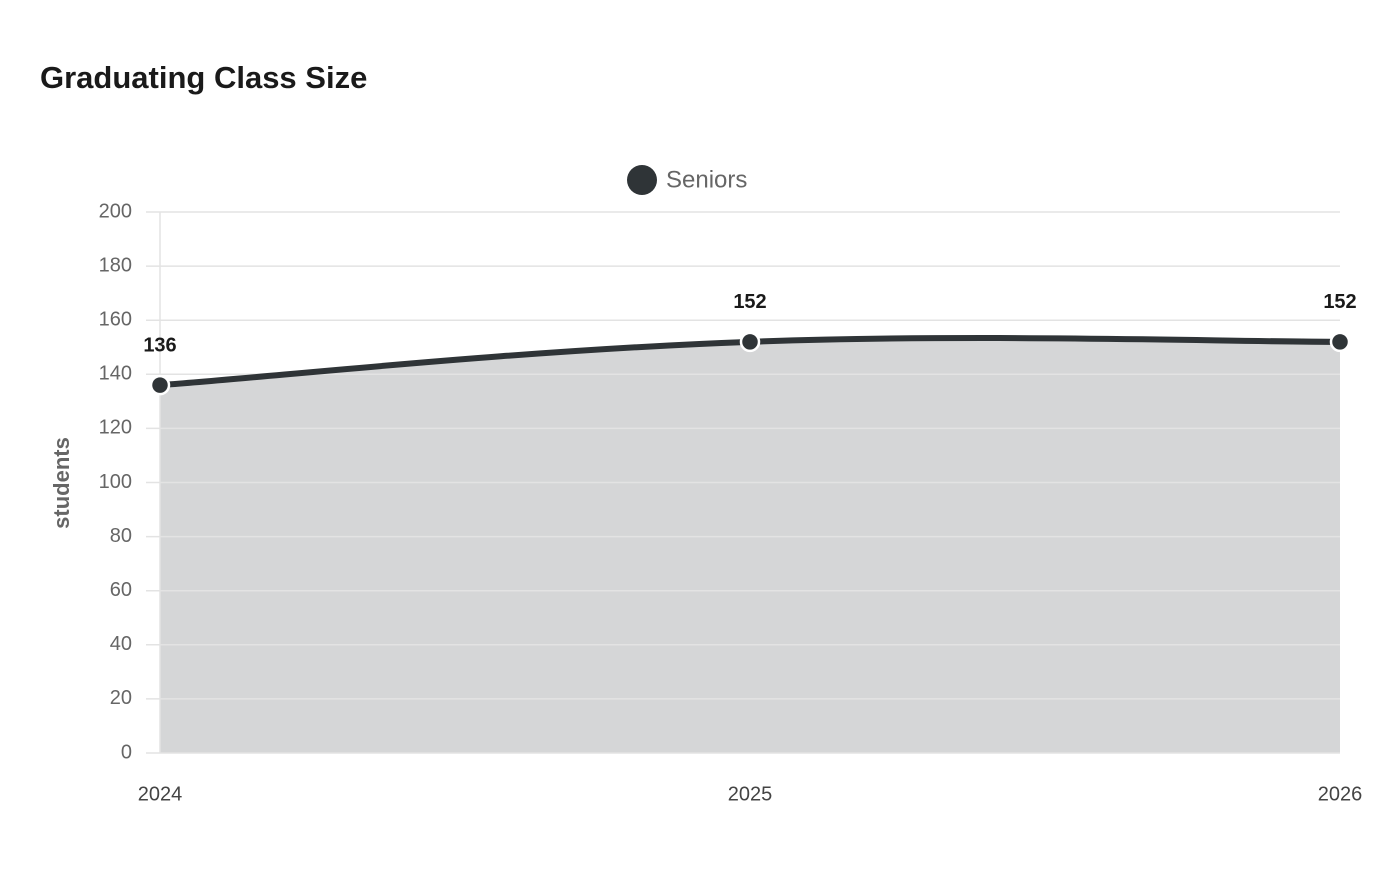  Describe the element at coordinates (1340, 794) in the screenshot. I see `x-tick-label: 2026` at that location.